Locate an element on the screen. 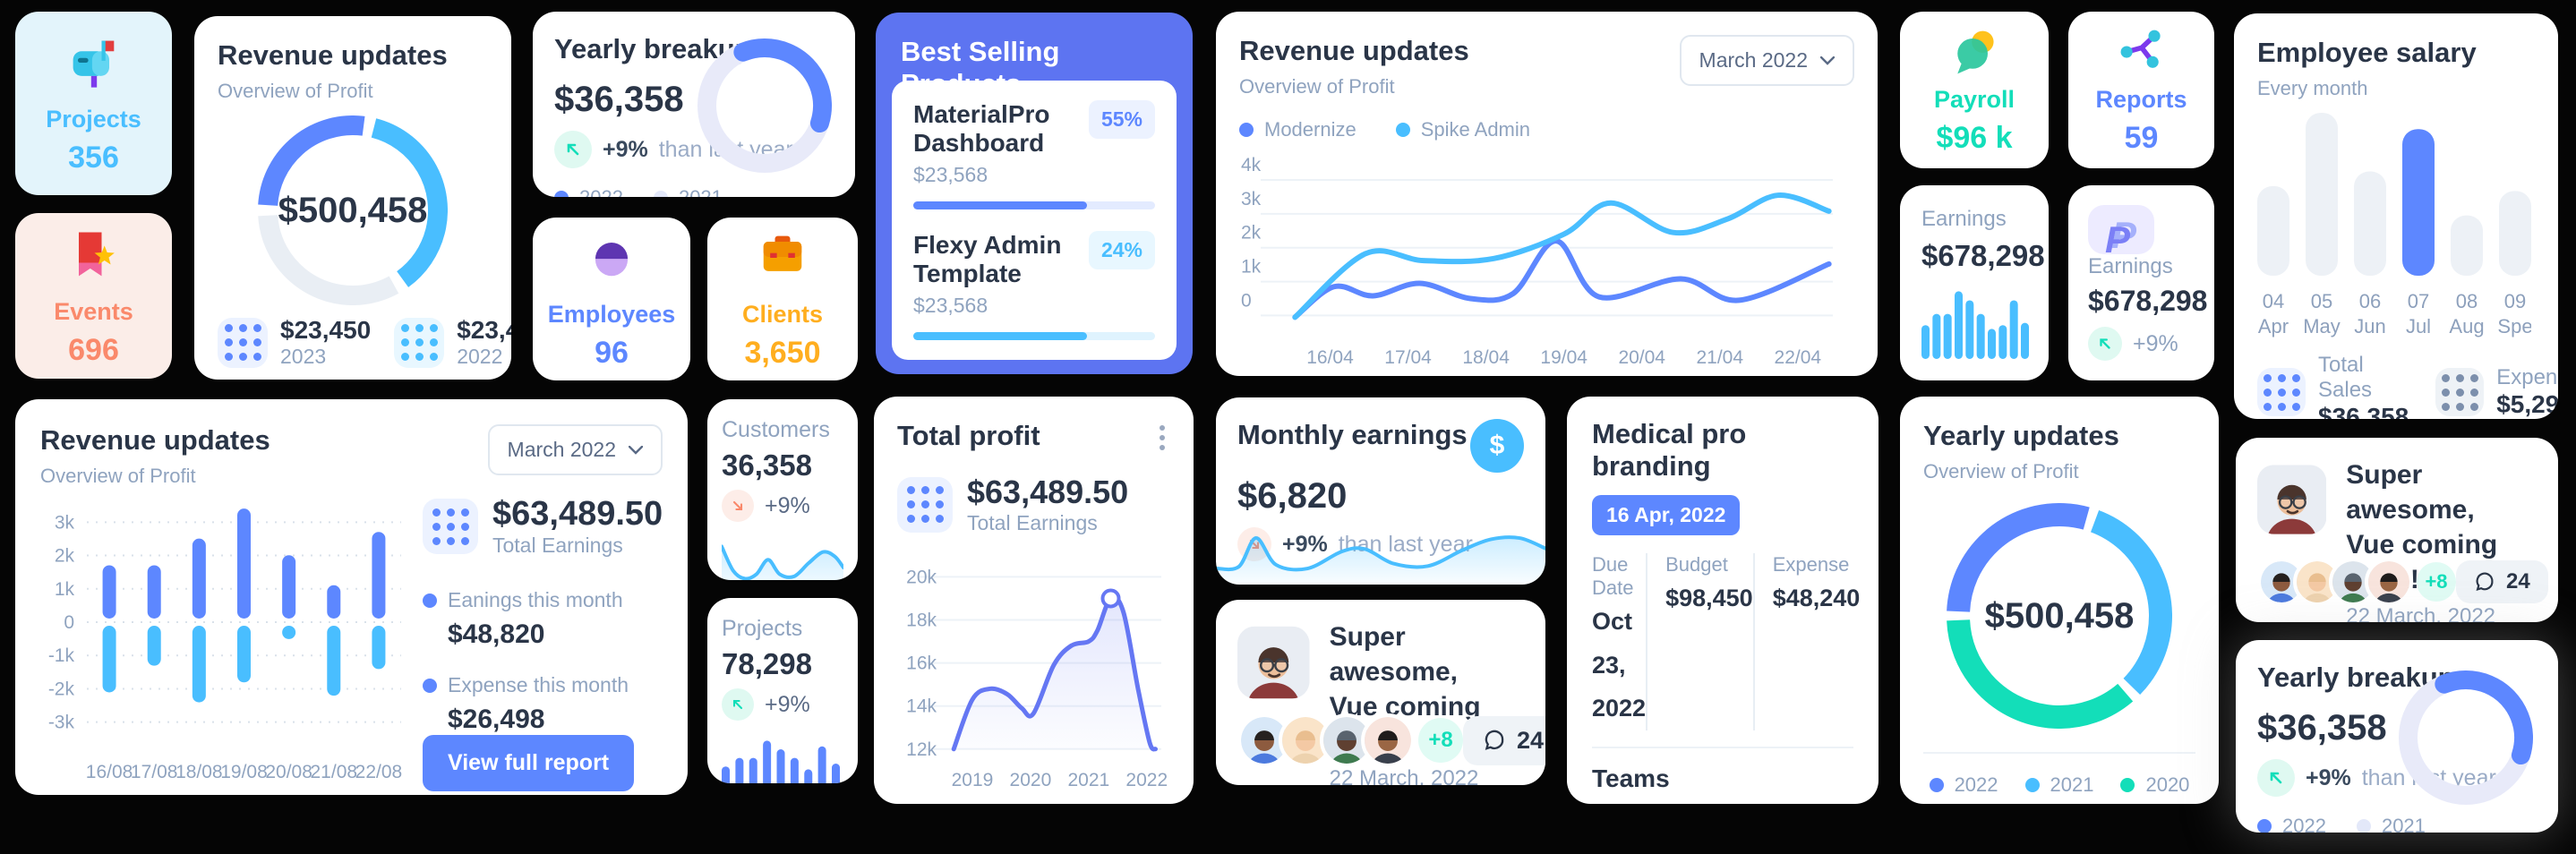 The width and height of the screenshot is (2576, 854). yearly-breakup-ring is located at coordinates (764, 105).